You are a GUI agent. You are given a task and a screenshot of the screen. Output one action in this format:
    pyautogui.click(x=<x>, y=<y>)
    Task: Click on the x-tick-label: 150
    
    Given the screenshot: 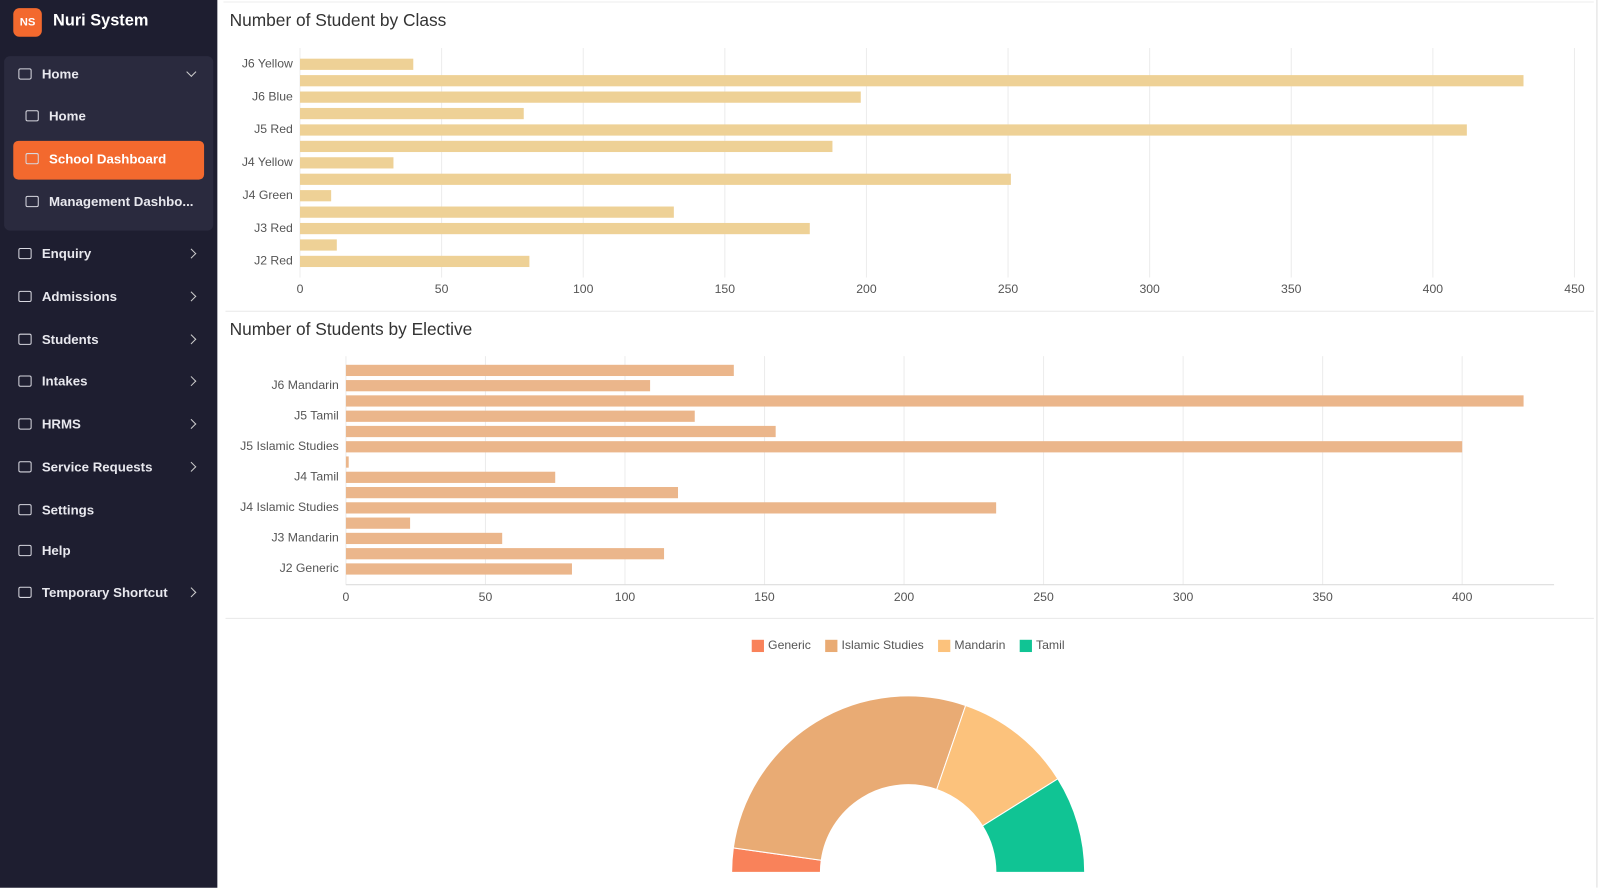 What is the action you would take?
    pyautogui.click(x=725, y=289)
    